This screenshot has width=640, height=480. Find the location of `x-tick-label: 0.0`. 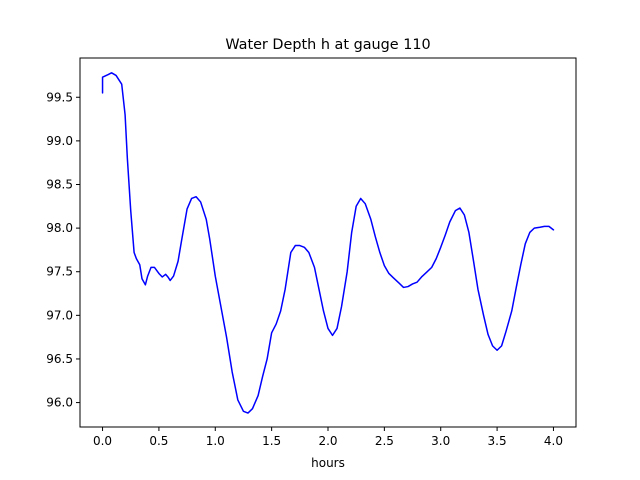

x-tick-label: 0.0 is located at coordinates (102, 441).